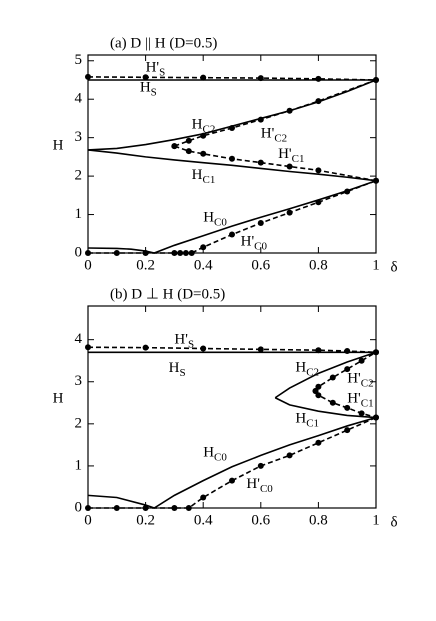 Image resolution: width=436 pixels, height=621 pixels. I want to click on panel-title: (a) D || H (D=0.5), so click(163, 43).